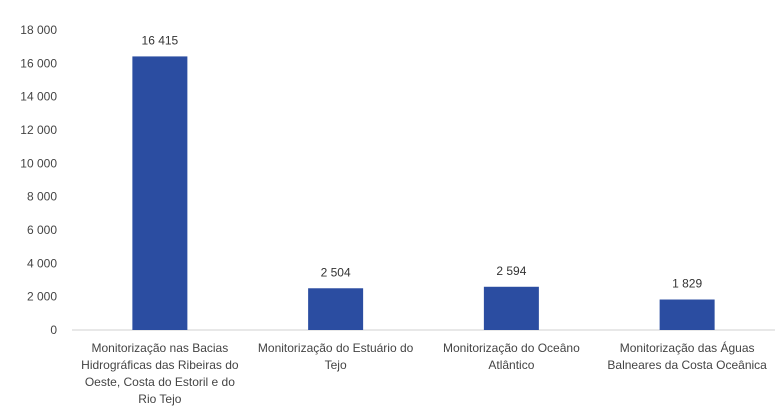 Image resolution: width=780 pixels, height=410 pixels. I want to click on y-tick-label: 2 000, so click(42, 297).